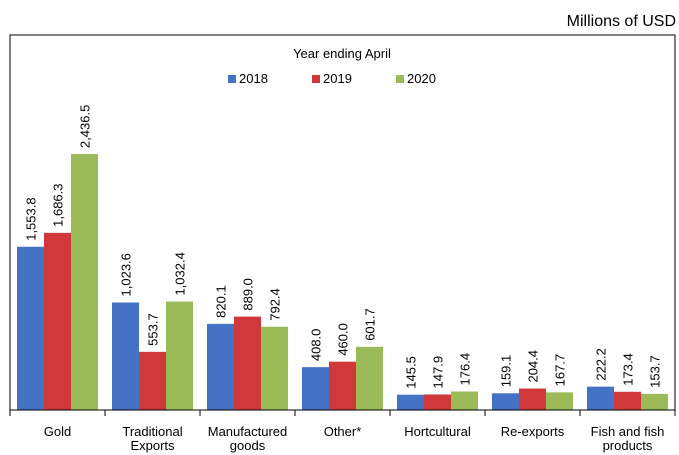  I want to click on value-label: 1,032.4, so click(180, 273).